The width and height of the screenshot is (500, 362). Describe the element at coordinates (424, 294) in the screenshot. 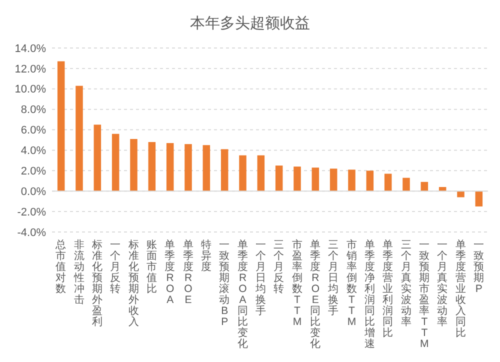

I see `category-label: 一致预期市盈率TTM` at that location.